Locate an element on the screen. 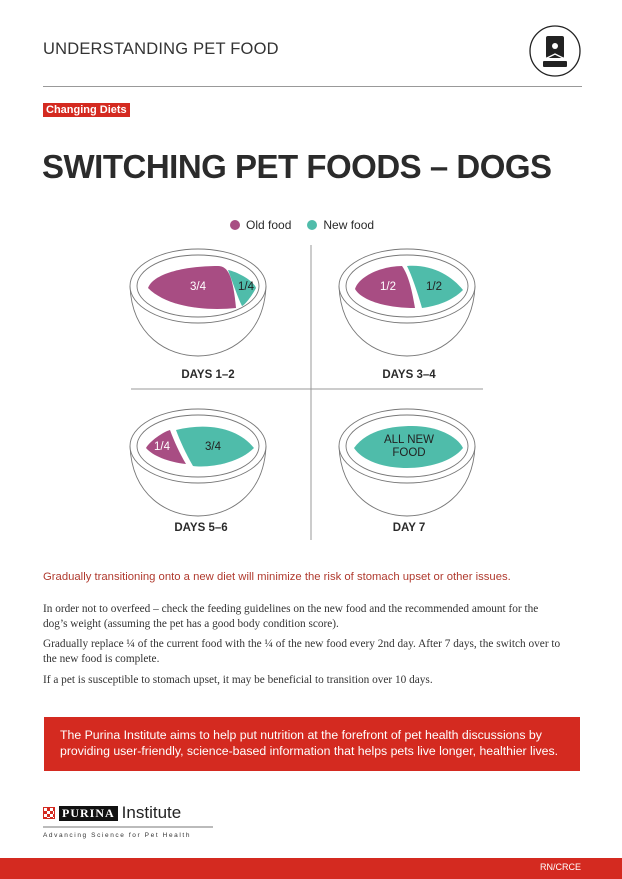 This screenshot has height=879, width=622. all-new-food-line1: ALL NEW is located at coordinates (409, 440).